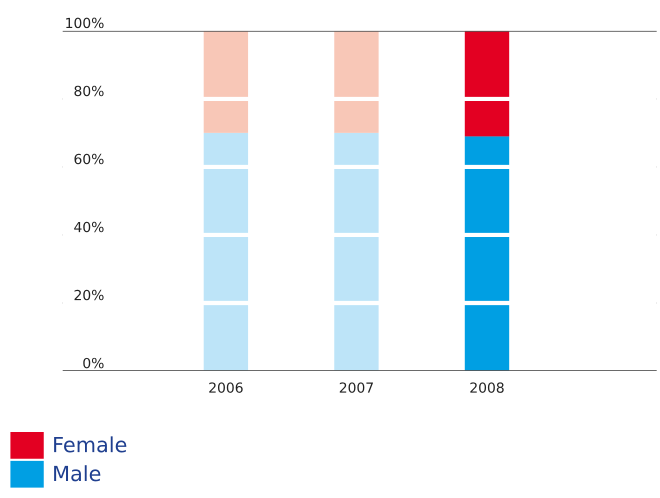  I want to click on y-tick-label: 60%, so click(89, 159).